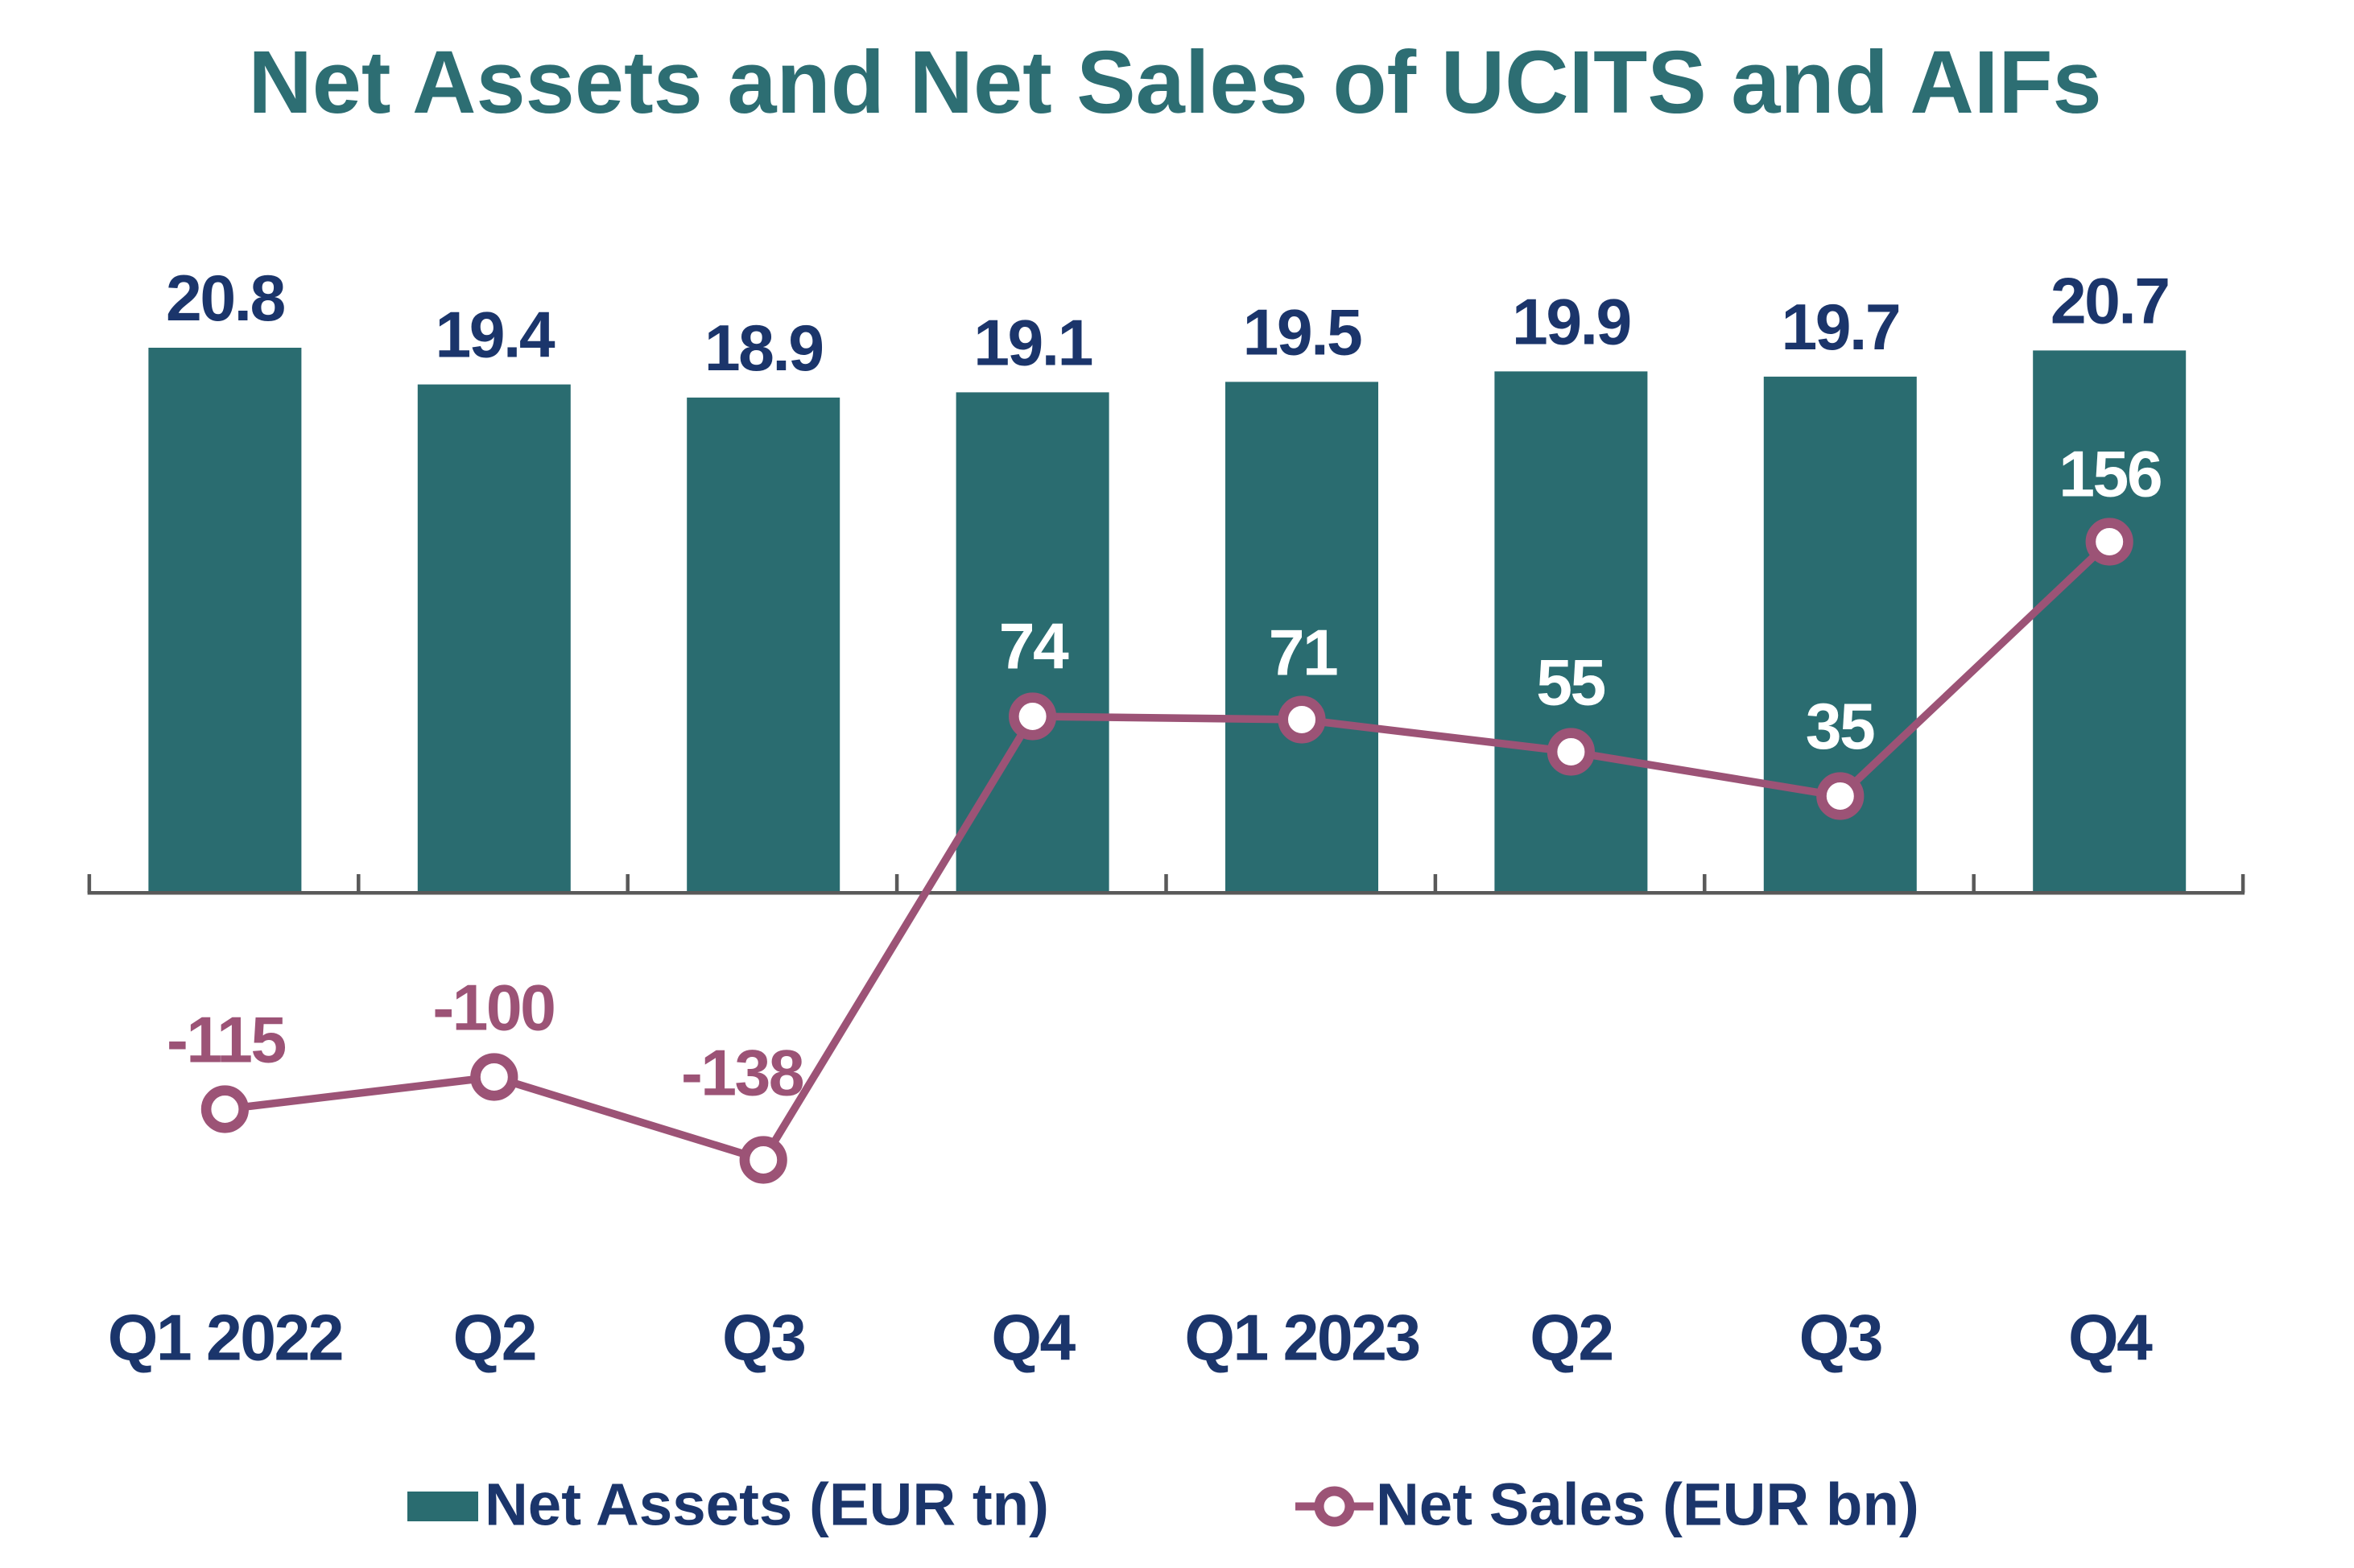 This screenshot has height=1568, width=2354. Describe the element at coordinates (495, 335) in the screenshot. I see `svg-text: 19.4` at that location.